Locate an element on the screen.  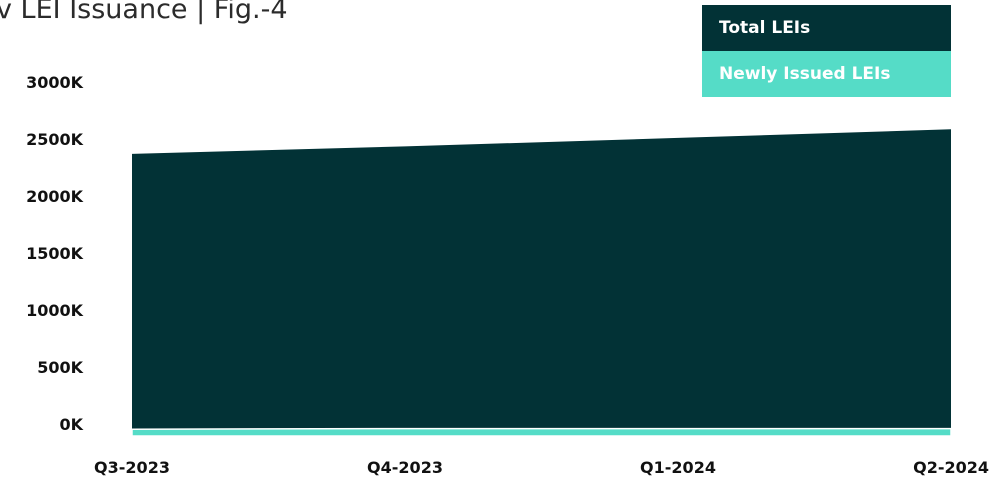
y-axis-tick-labels: 0K 500K 1000K 1500K 2000K 2500K 3000K is located at coordinates (55, 253).